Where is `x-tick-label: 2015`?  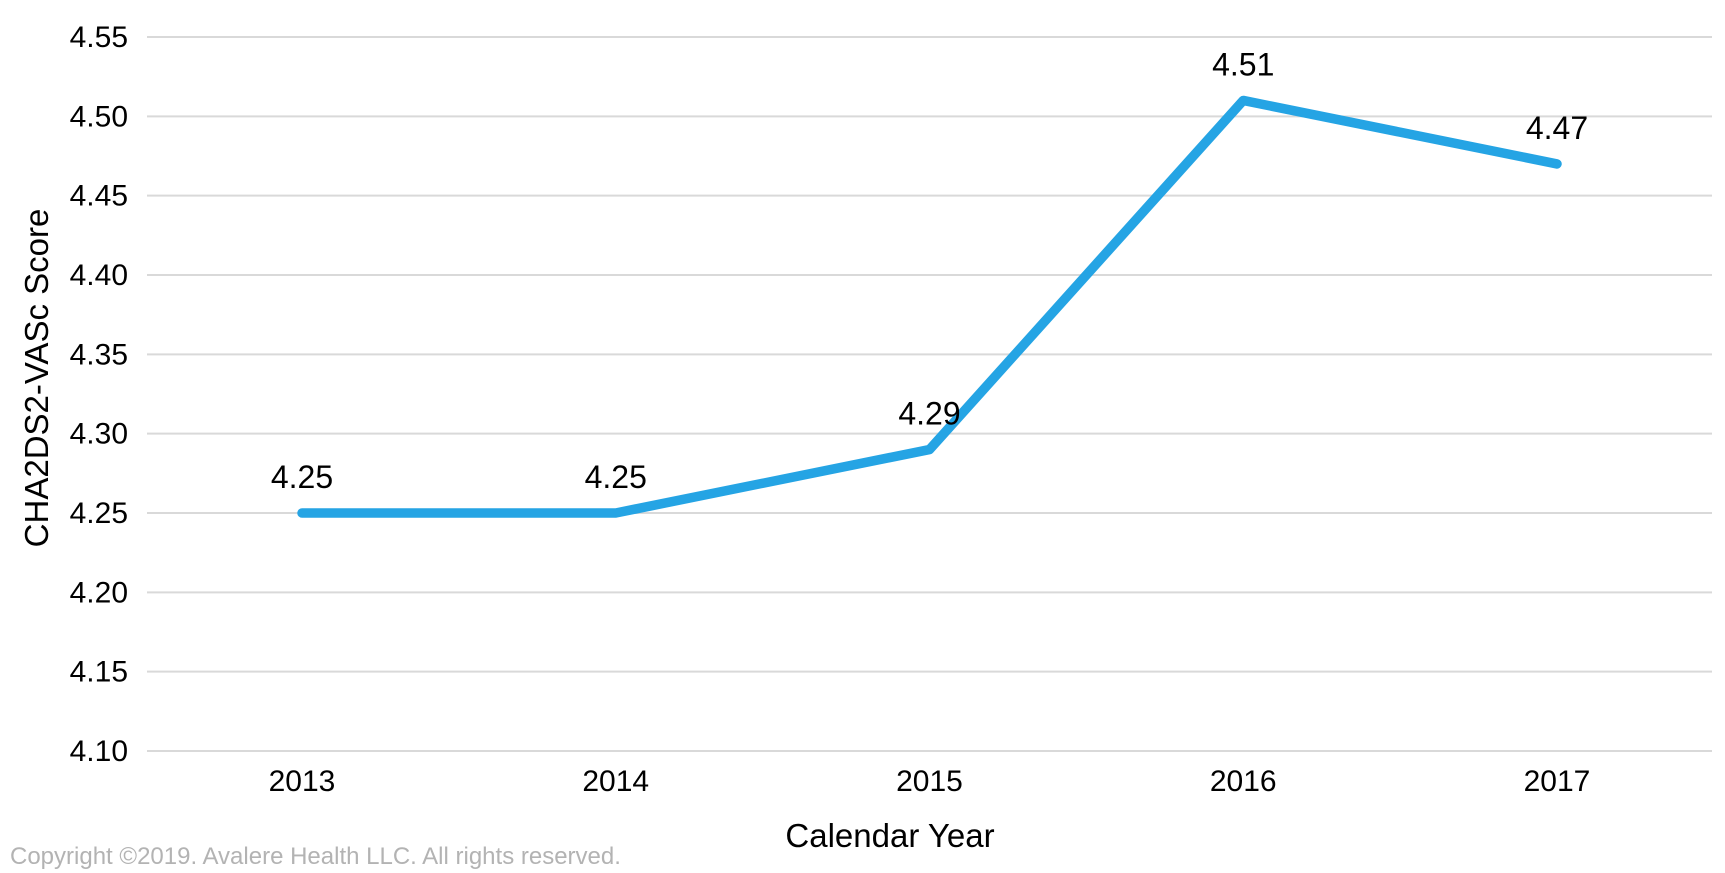
x-tick-label: 2015 is located at coordinates (929, 781).